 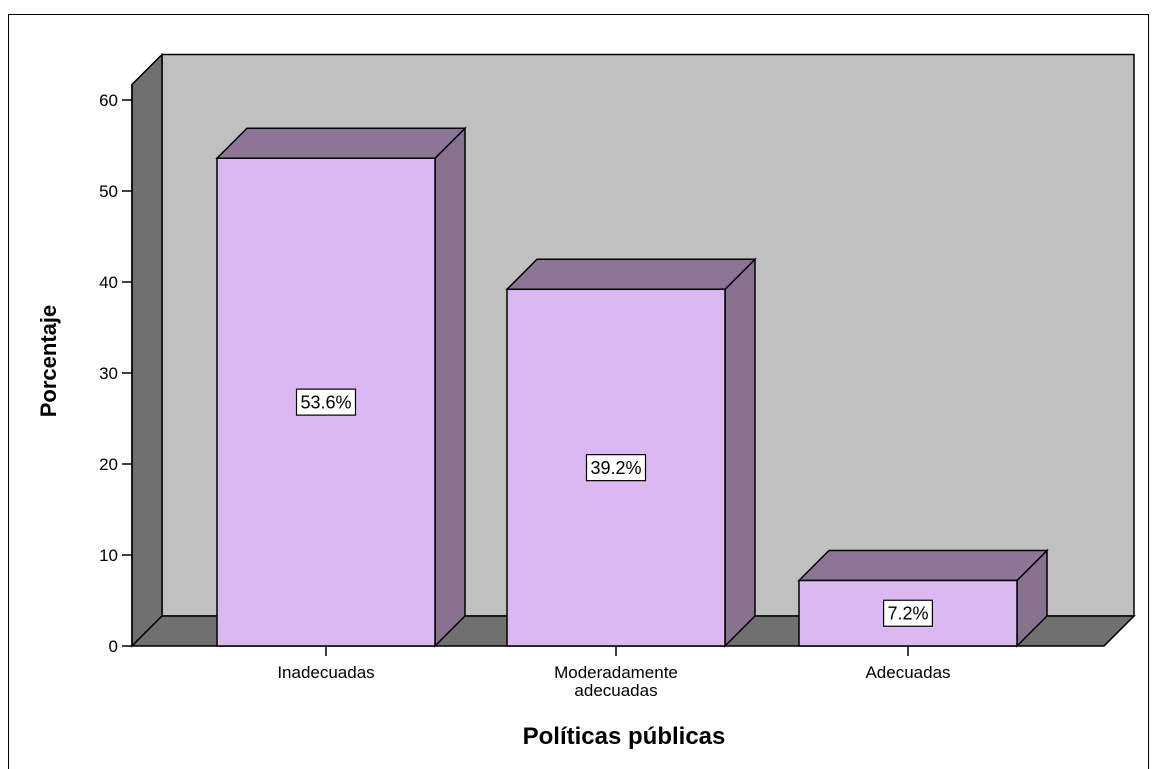 I want to click on y-tick-label: 50, so click(x=108, y=191).